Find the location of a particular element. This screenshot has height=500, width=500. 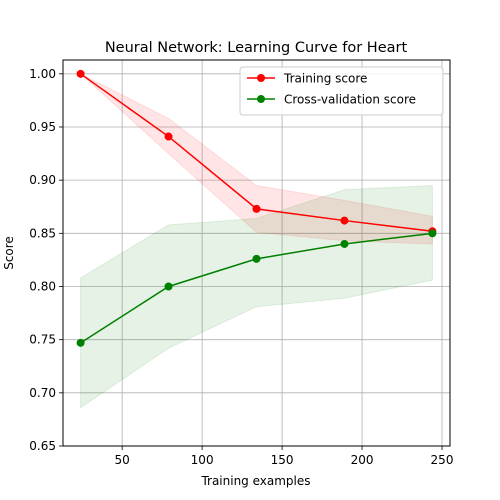

x-tick-label: 50 is located at coordinates (122, 460).